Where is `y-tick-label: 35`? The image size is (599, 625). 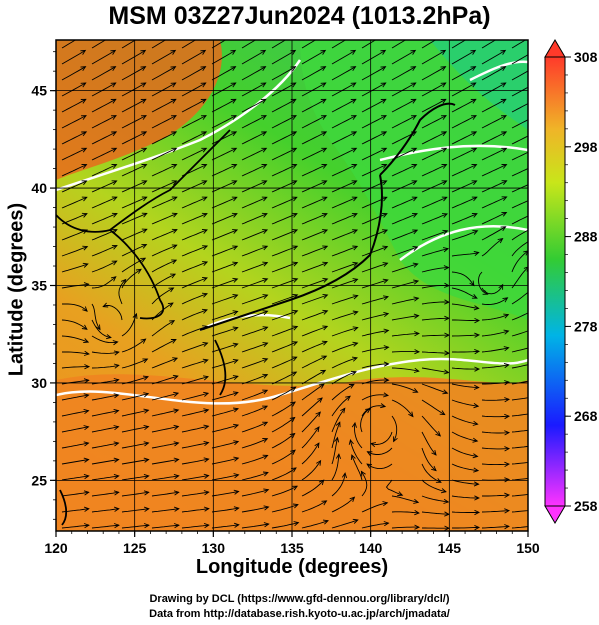
y-tick-label: 35 is located at coordinates (39, 286).